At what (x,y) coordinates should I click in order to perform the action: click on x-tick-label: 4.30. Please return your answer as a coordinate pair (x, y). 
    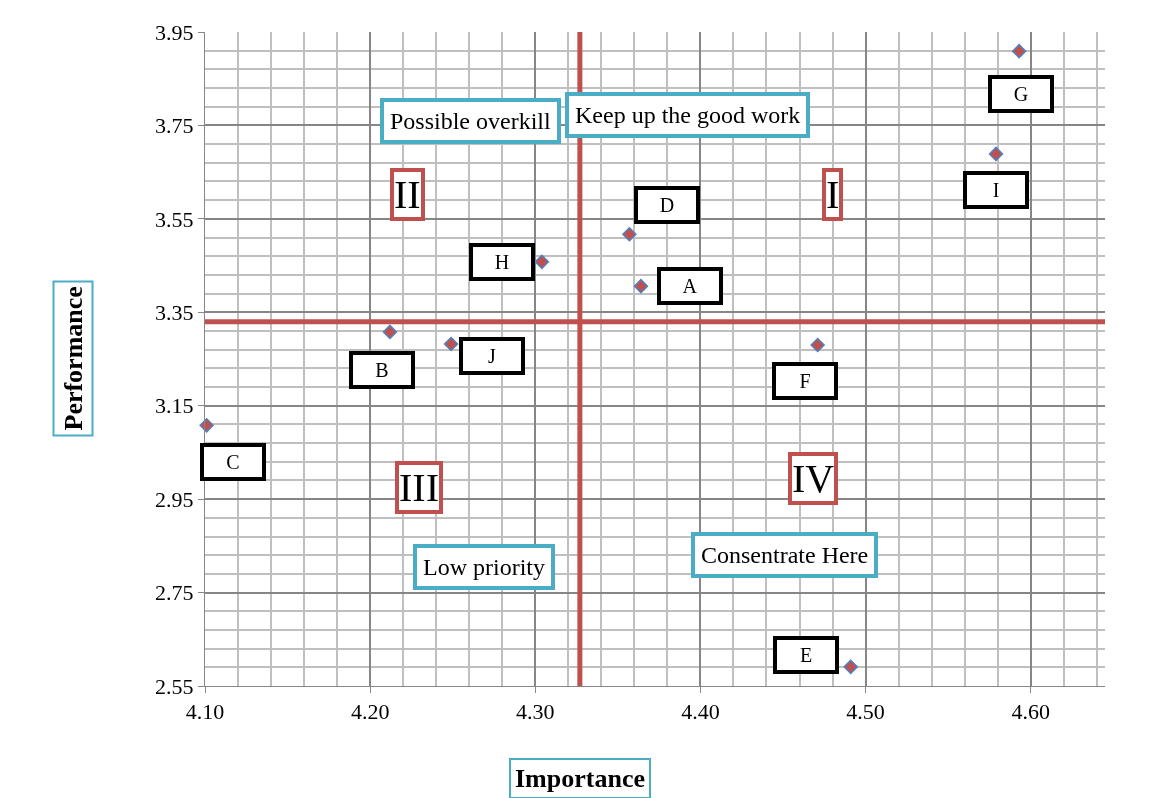
    Looking at the image, I should click on (535, 712).